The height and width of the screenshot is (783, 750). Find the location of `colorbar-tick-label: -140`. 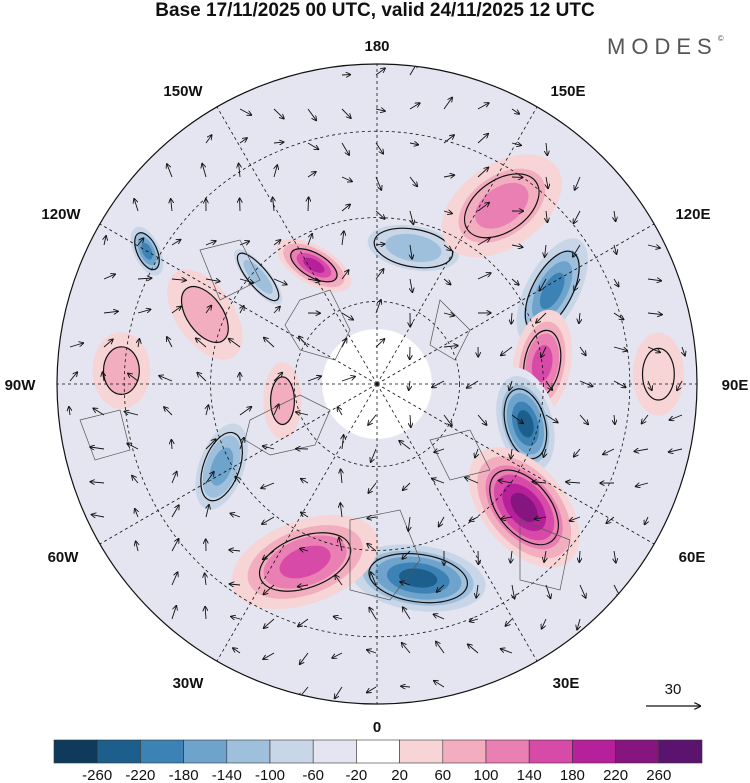

colorbar-tick-label: -140 is located at coordinates (227, 775).